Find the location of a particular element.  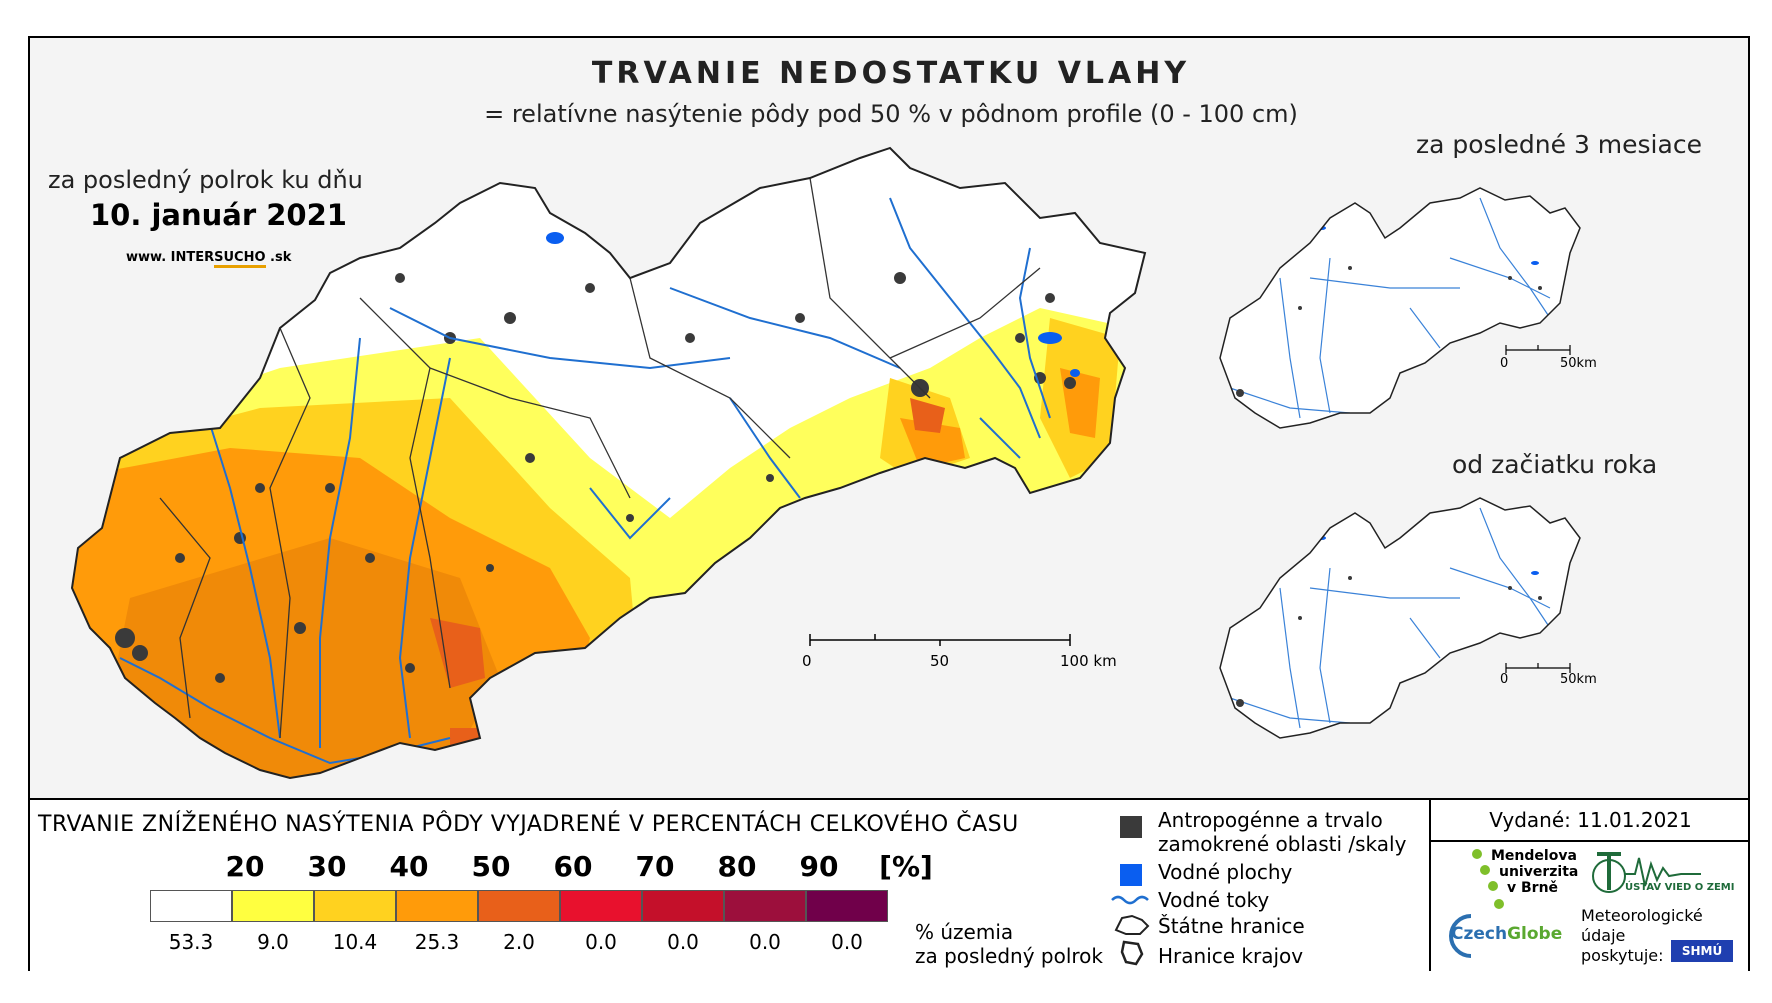

river-symbol is located at coordinates (1130, 900).